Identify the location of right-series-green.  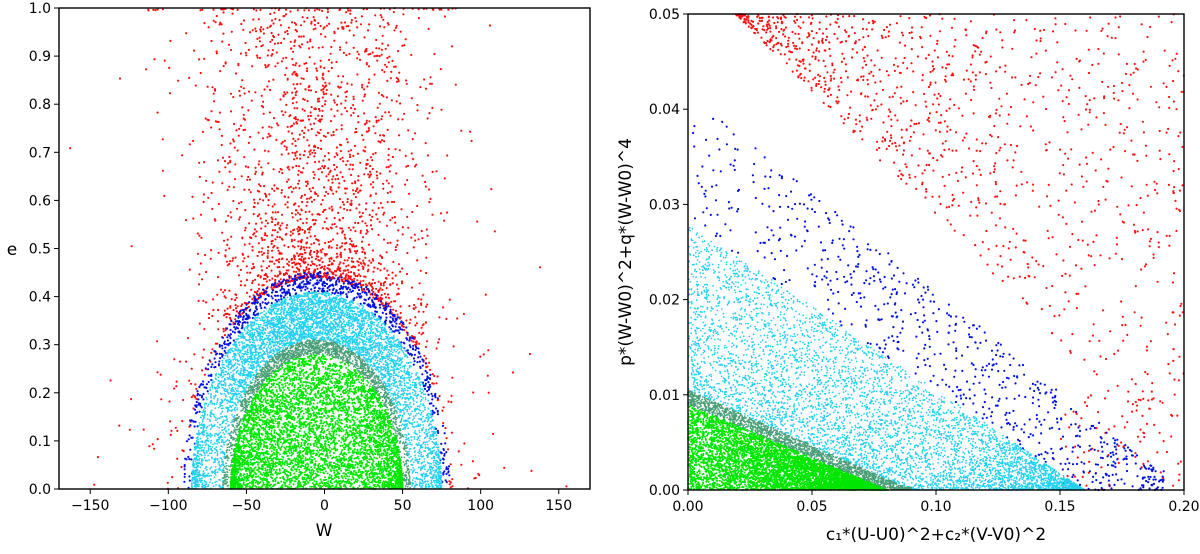
(787, 448).